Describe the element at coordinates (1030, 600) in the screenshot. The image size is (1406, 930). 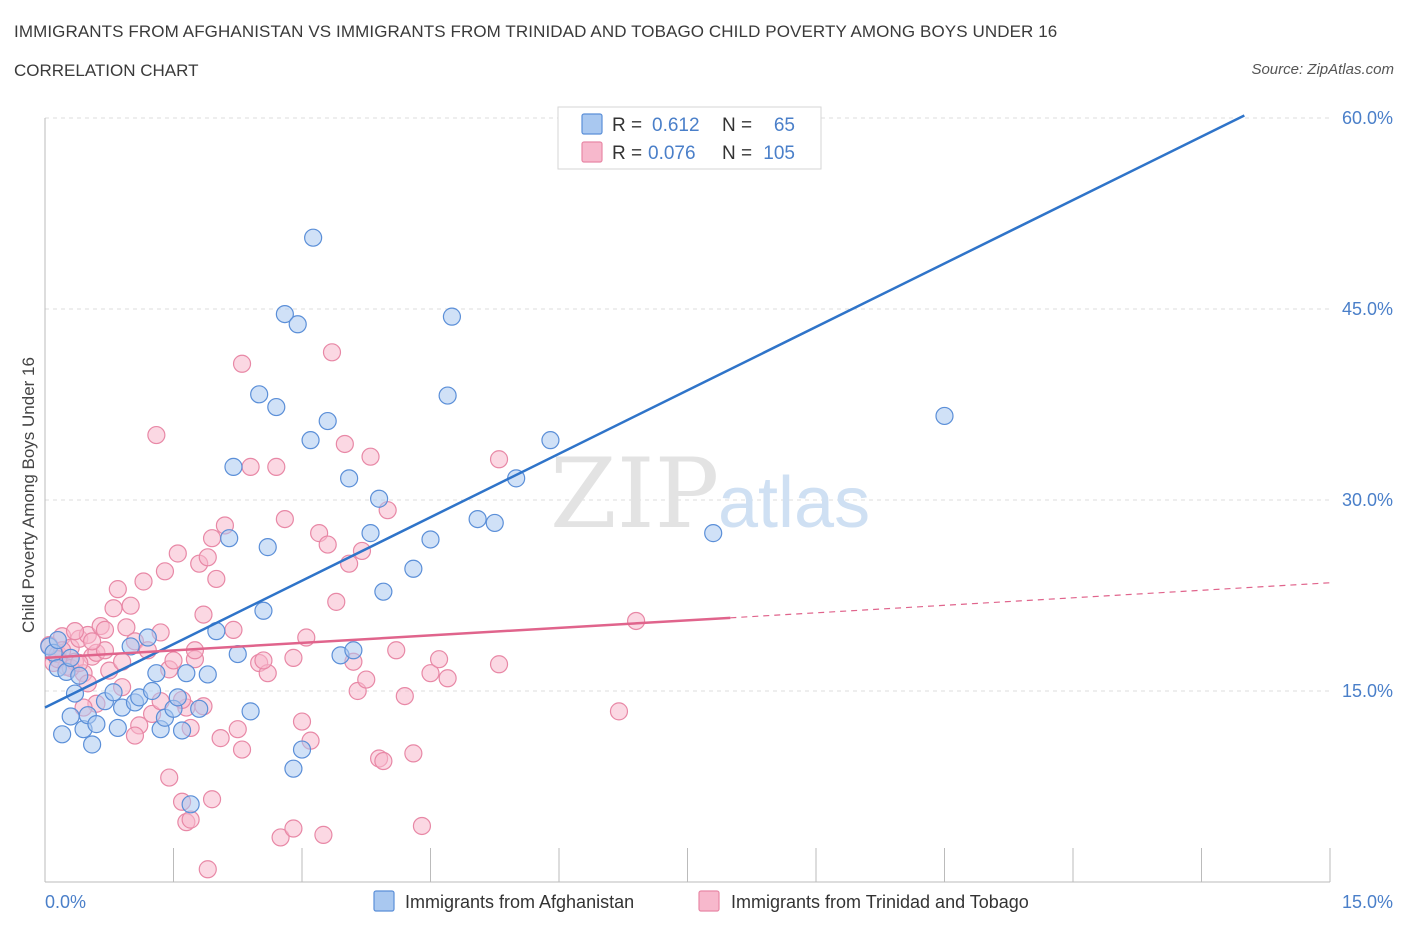
I see `trend-line-trinidad-extension` at that location.